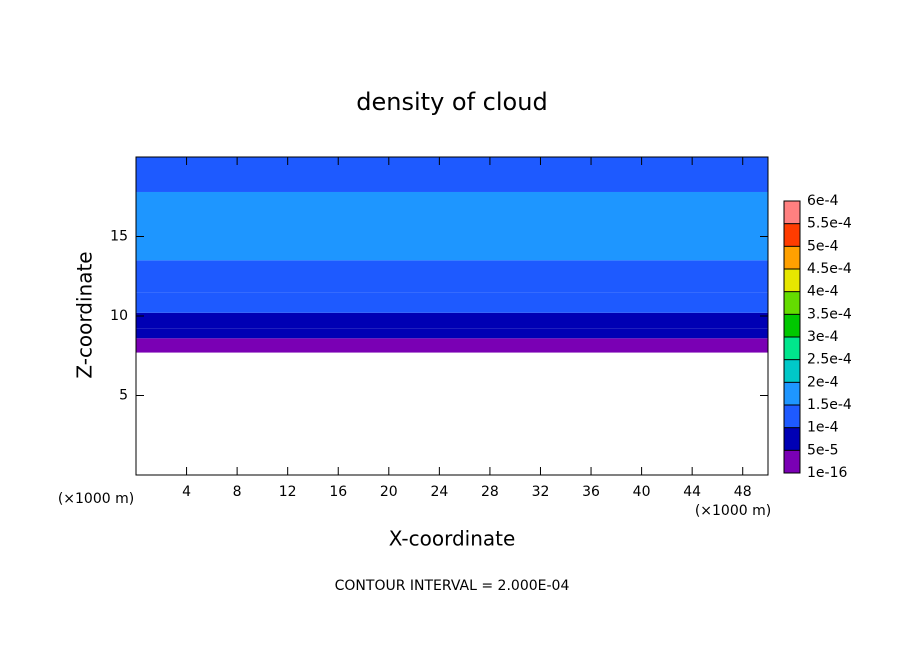 The width and height of the screenshot is (904, 654). Describe the element at coordinates (541, 492) in the screenshot. I see `x-tick-label: 32` at that location.